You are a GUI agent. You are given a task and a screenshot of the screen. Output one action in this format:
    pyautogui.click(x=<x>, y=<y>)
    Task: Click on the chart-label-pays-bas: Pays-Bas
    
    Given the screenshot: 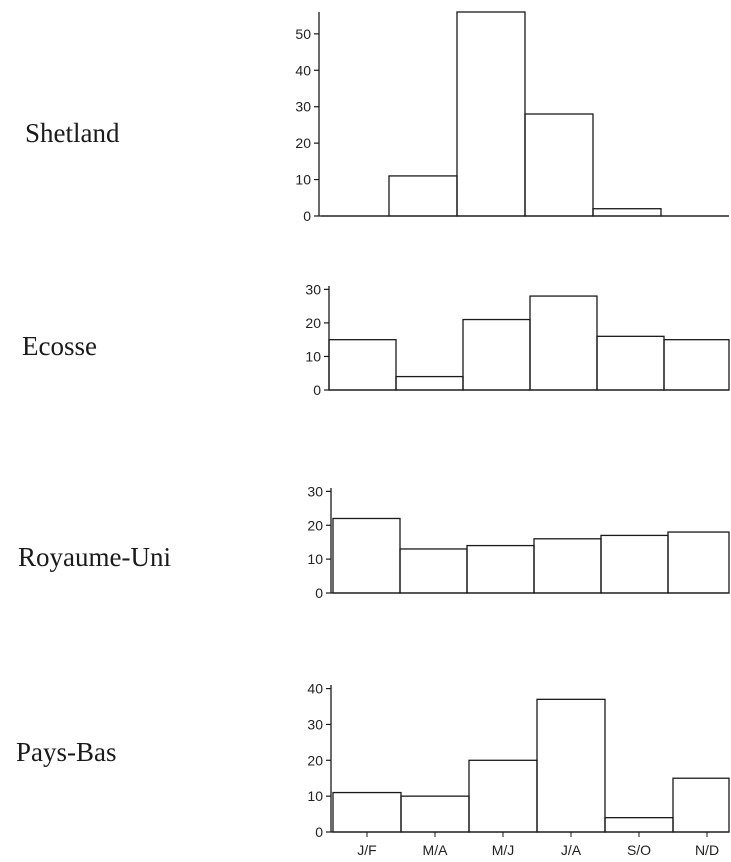 What is the action you would take?
    pyautogui.click(x=66, y=752)
    